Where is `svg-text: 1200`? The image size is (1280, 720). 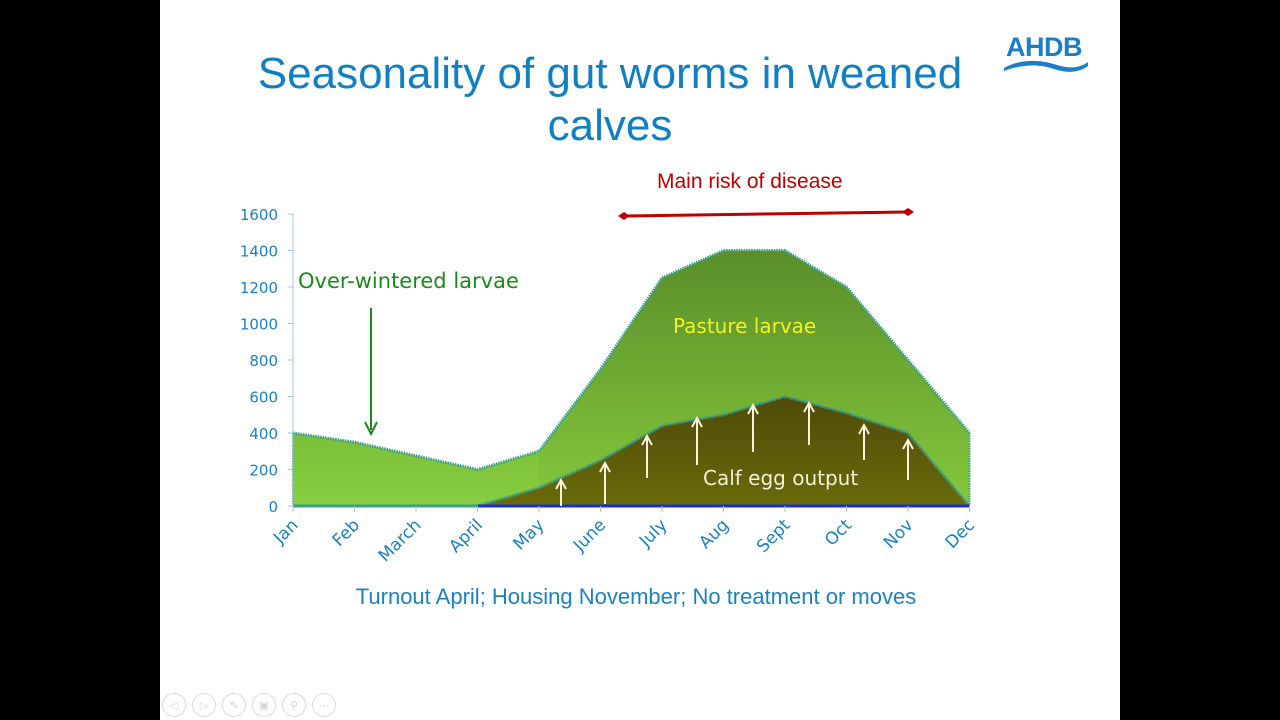
svg-text: 1200 is located at coordinates (259, 288).